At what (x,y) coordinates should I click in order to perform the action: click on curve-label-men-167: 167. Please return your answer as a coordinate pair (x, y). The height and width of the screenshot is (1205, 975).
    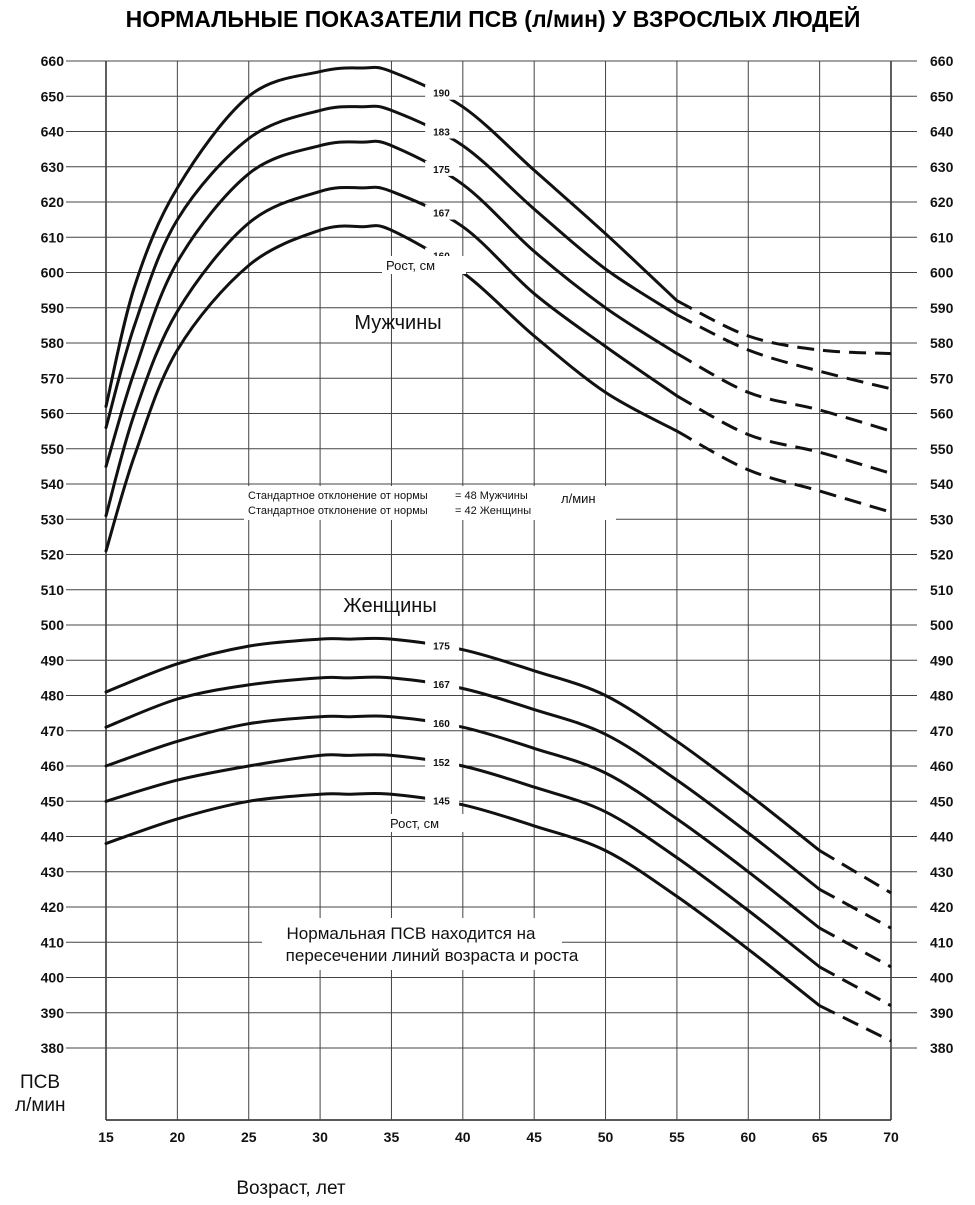
    Looking at the image, I should click on (441, 214).